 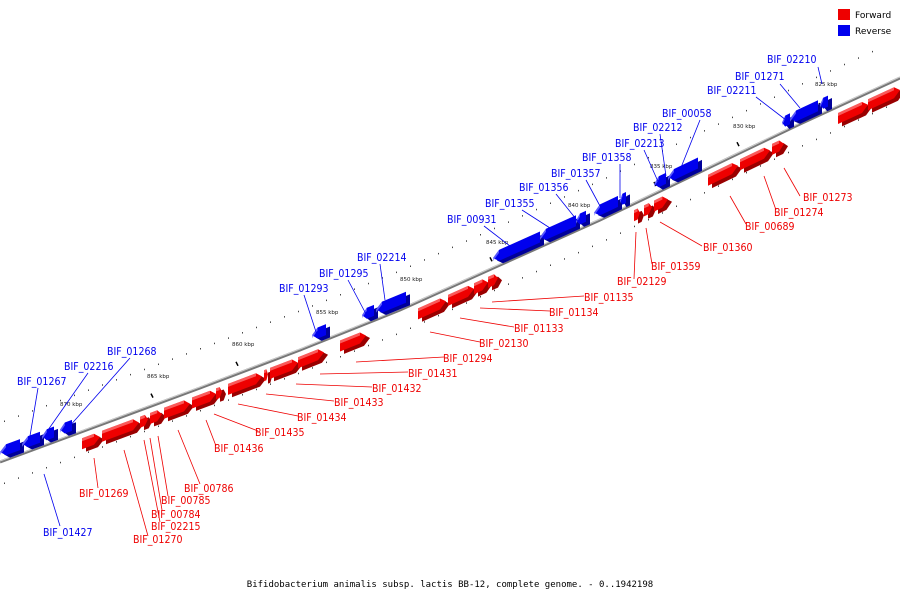 What do you see at coordinates (185, 501) in the screenshot?
I see `forward-gene-label: BIF_00785` at bounding box center [185, 501].